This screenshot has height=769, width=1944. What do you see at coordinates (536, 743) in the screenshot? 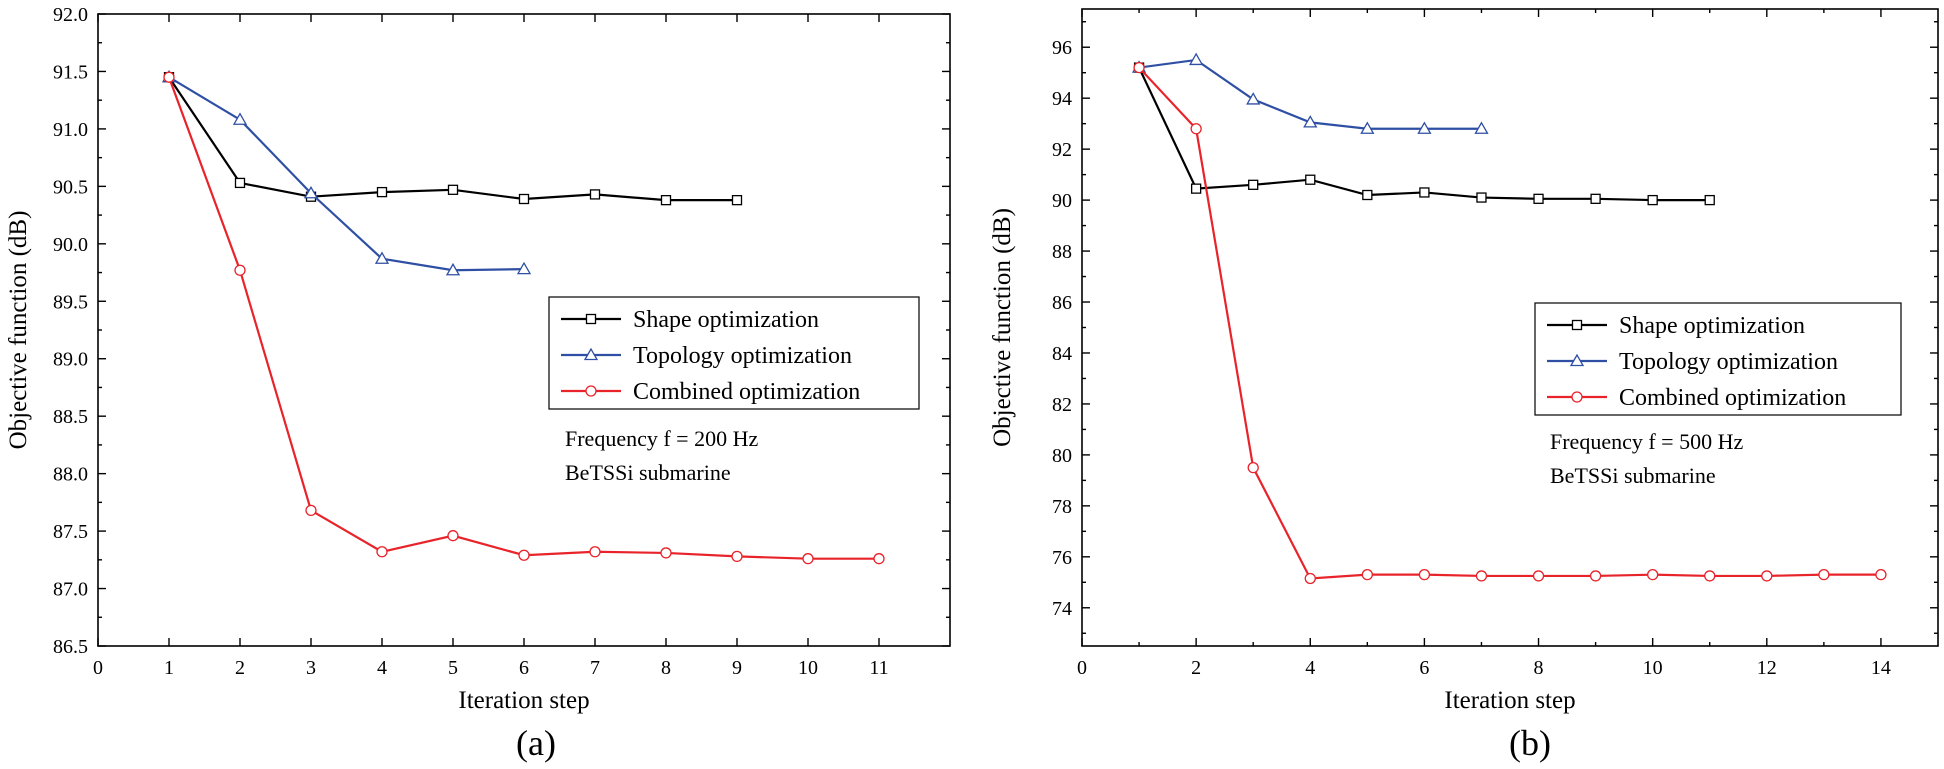
I see `subfigure-label: (a)` at bounding box center [536, 743].